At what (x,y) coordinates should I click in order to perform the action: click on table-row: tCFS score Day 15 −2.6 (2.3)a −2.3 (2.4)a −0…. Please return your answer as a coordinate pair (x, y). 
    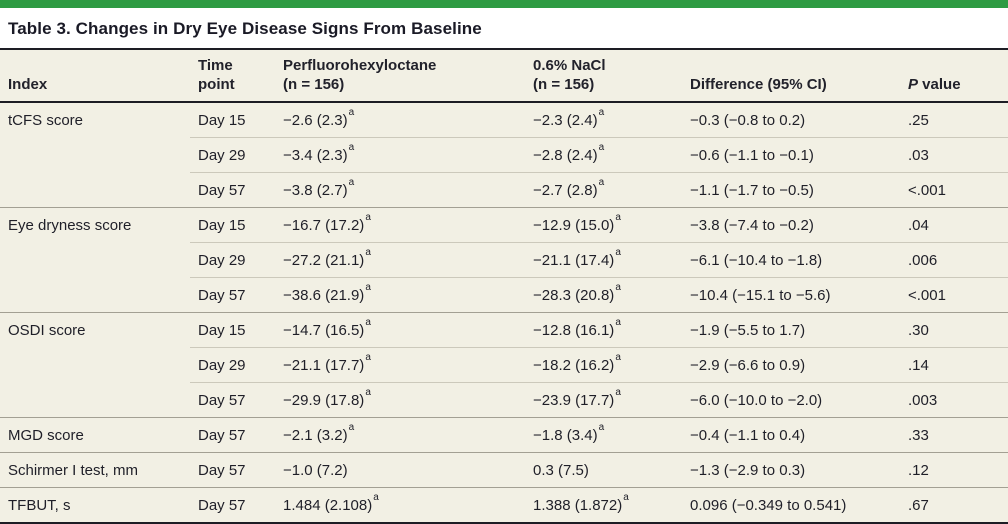
    Looking at the image, I should click on (504, 120).